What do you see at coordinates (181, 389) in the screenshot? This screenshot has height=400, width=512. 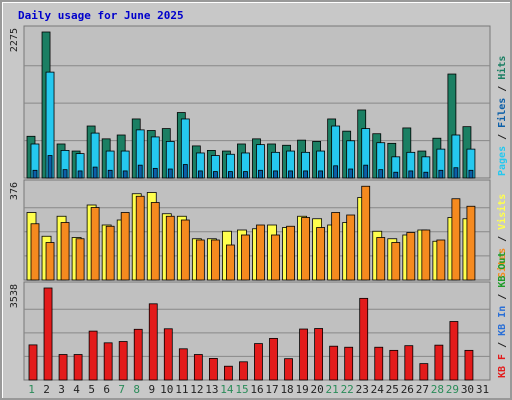 I see `x-tick-label: 11` at bounding box center [181, 389].